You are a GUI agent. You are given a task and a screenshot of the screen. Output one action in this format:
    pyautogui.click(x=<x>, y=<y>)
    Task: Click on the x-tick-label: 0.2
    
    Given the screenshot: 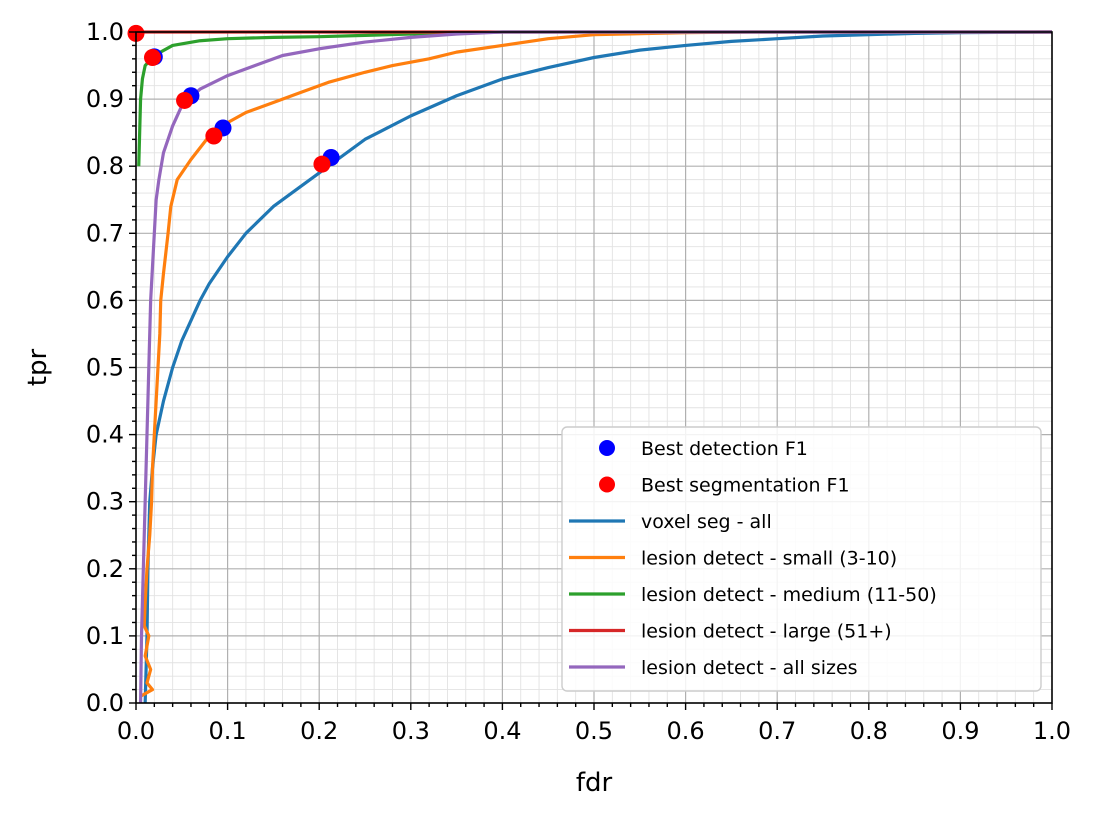 What is the action you would take?
    pyautogui.click(x=319, y=731)
    